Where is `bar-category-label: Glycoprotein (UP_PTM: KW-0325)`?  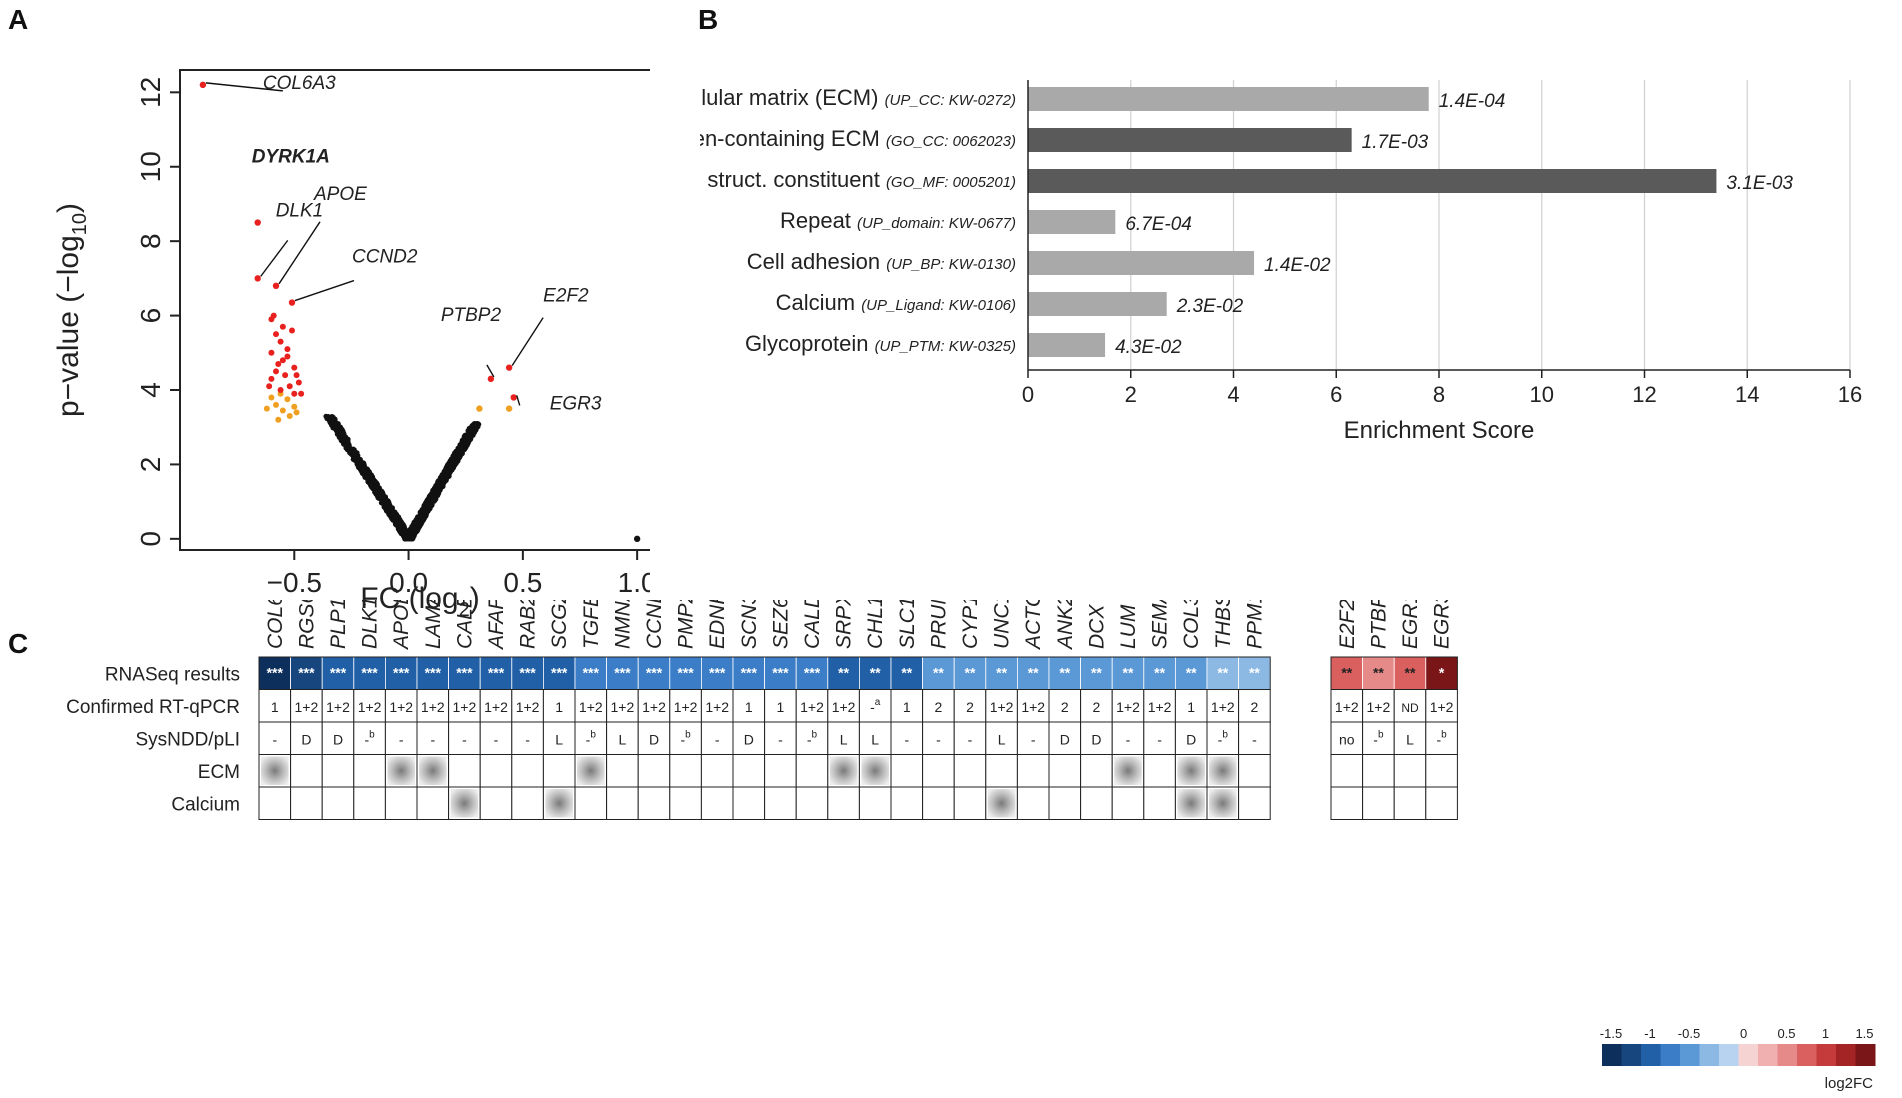
bar-category-label: Glycoprotein (UP_PTM: KW-0325) is located at coordinates (880, 343).